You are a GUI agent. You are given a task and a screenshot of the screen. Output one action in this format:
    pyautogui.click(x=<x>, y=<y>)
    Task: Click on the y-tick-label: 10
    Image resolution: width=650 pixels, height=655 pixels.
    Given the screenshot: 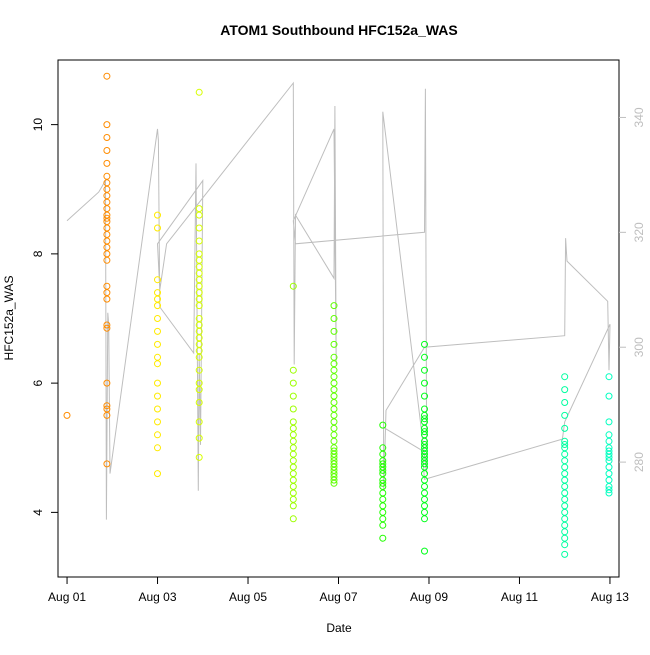 What is the action you would take?
    pyautogui.click(x=38, y=125)
    